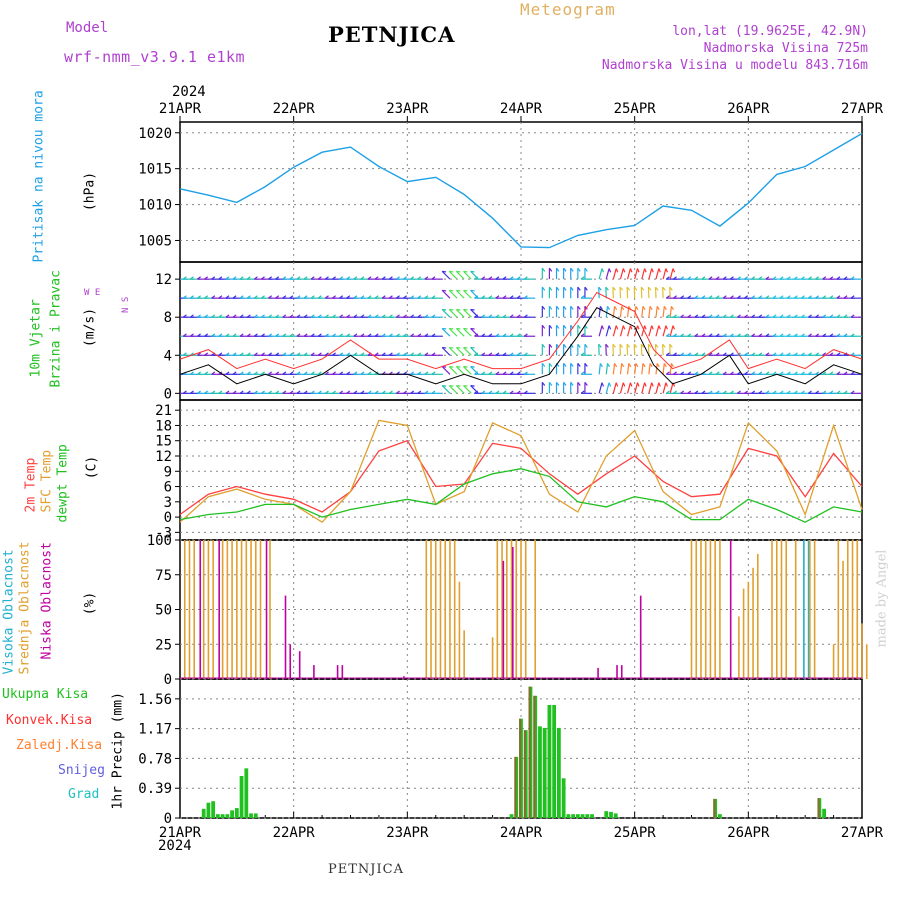 The width and height of the screenshot is (900, 900). Describe the element at coordinates (180, 833) in the screenshot. I see `time-tick-bottom: 21APR` at that location.